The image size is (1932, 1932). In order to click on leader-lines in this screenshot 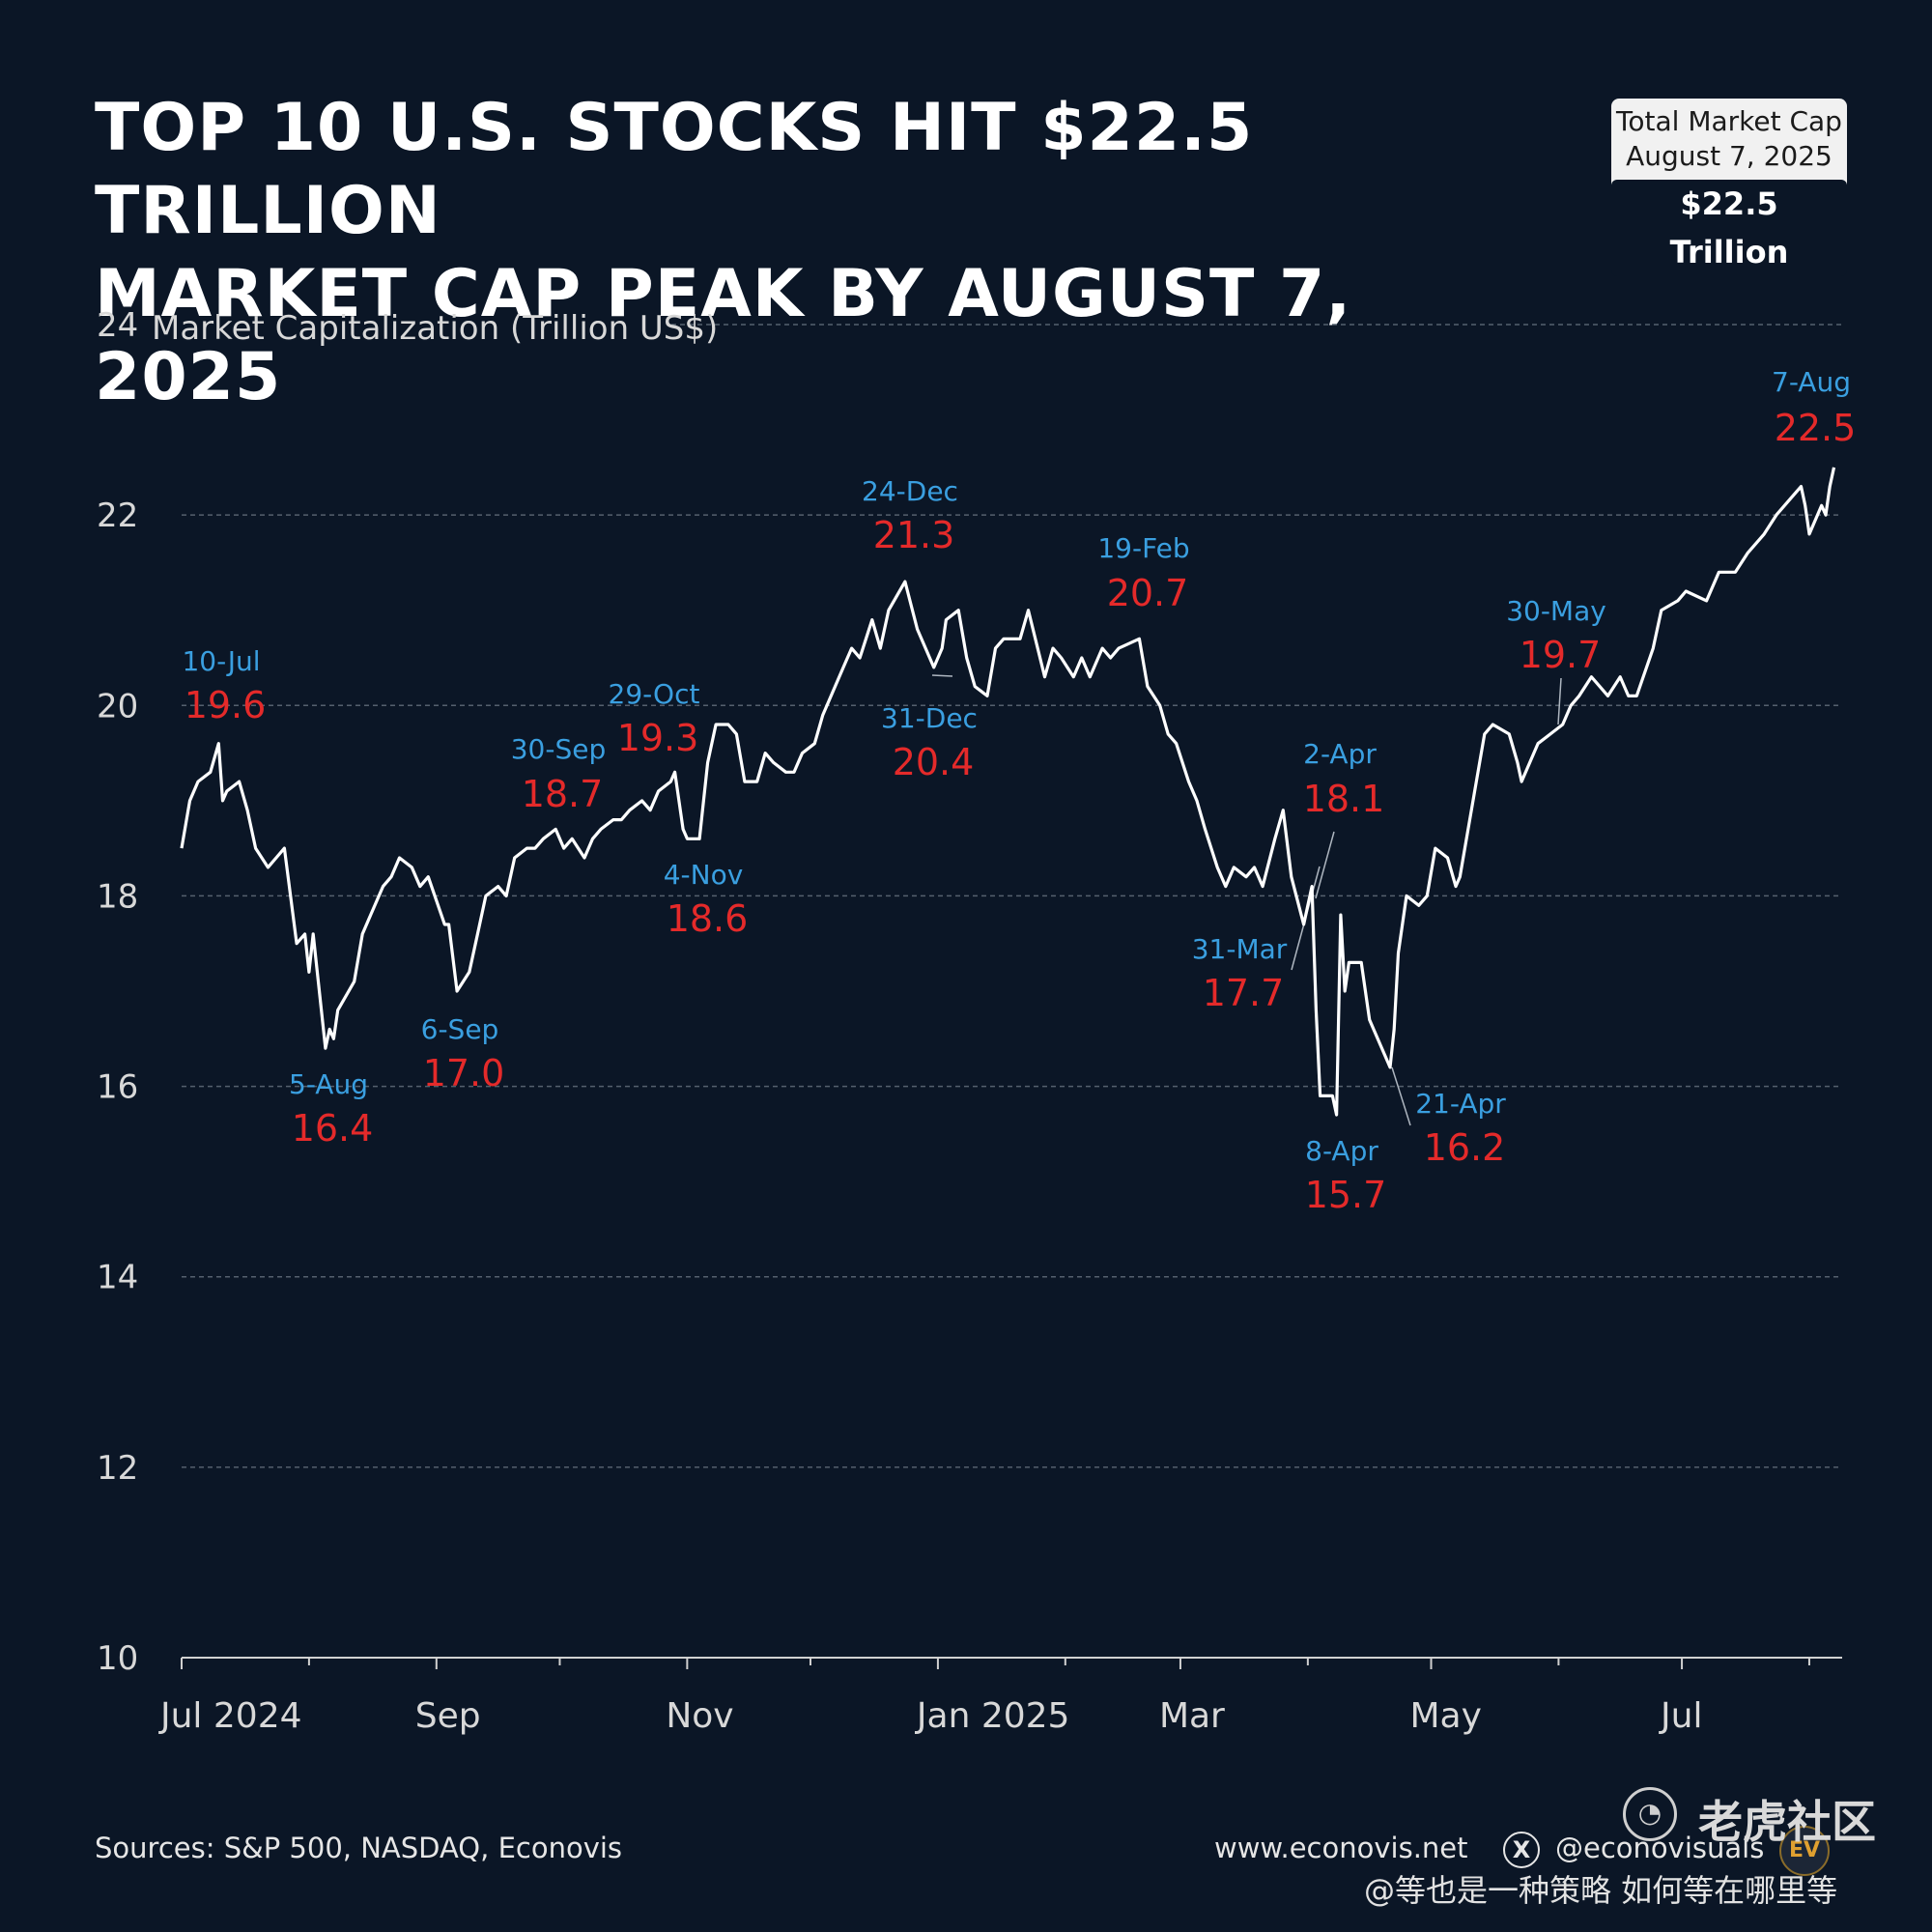, I will do `click(1246, 900)`.